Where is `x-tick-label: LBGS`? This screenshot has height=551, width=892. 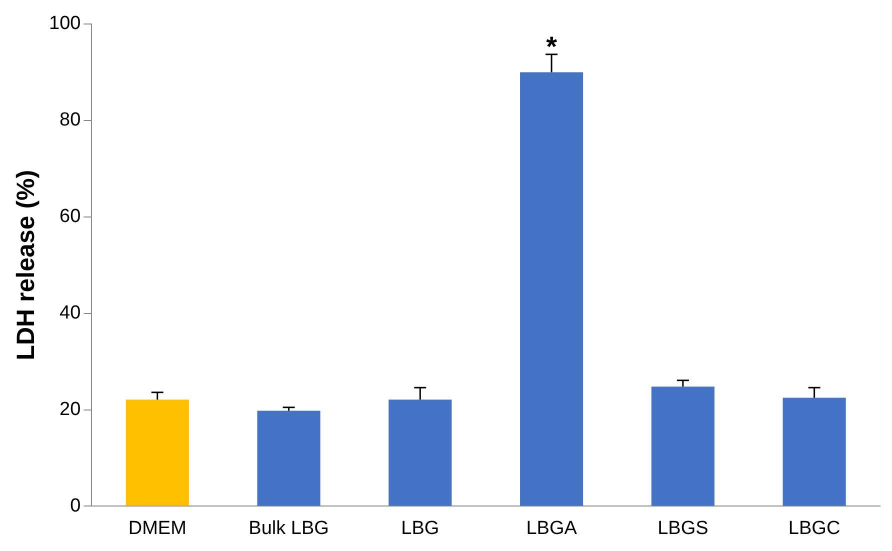
x-tick-label: LBGS is located at coordinates (683, 528).